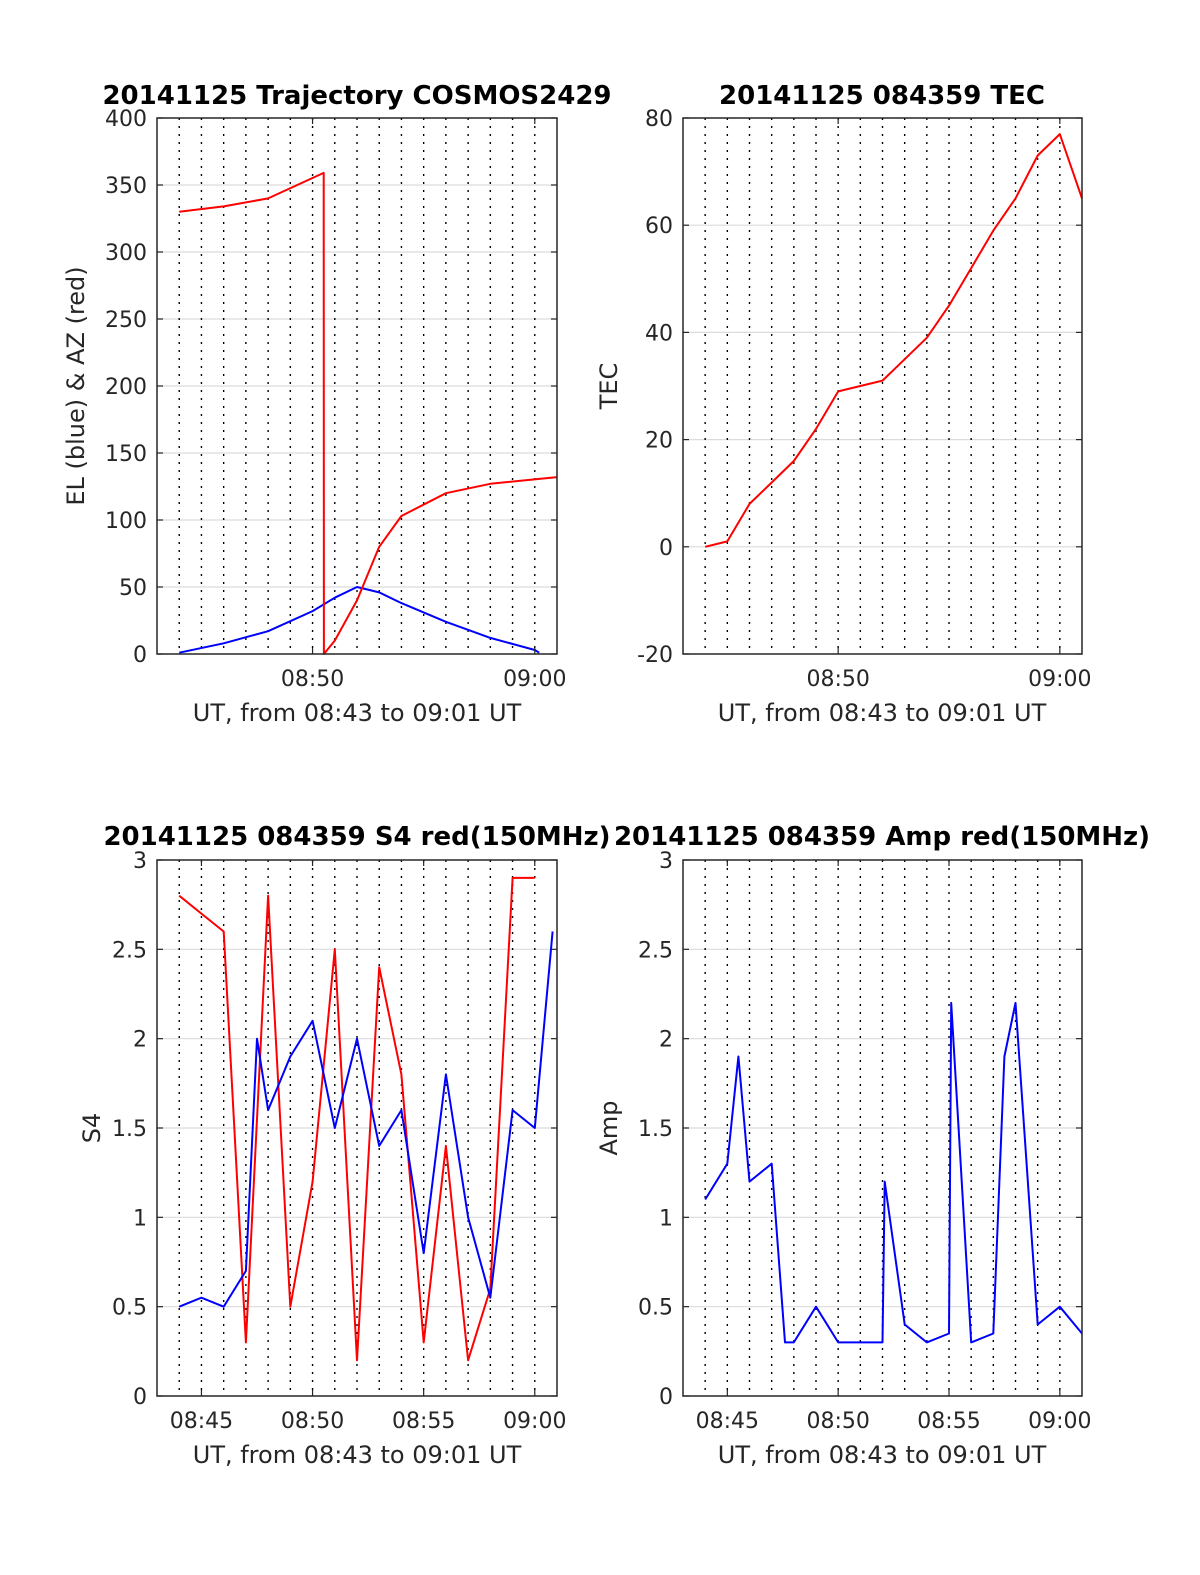 The image size is (1200, 1575). I want to click on y-tick-label: 60, so click(659, 226).